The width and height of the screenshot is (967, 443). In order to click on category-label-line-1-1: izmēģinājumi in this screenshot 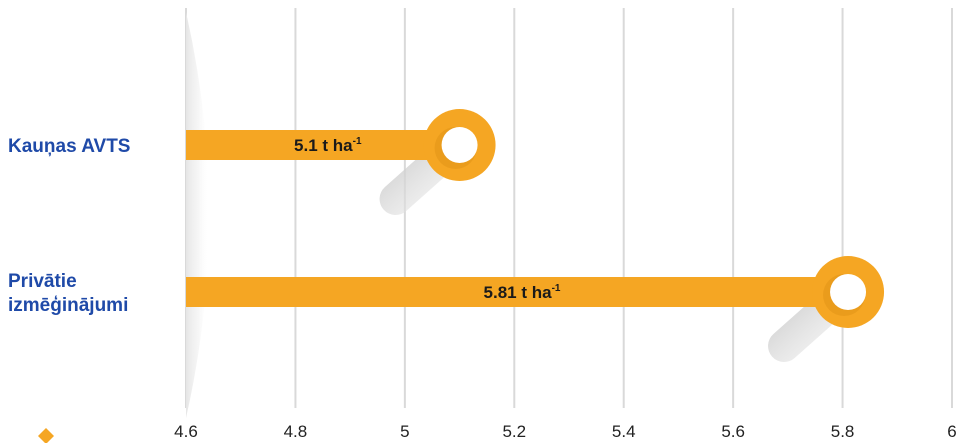, I will do `click(68, 305)`.